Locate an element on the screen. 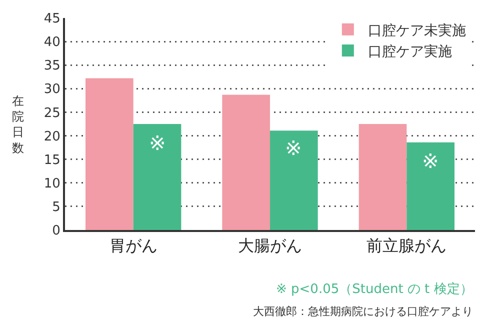 This screenshot has width=480, height=325. y-tick-label: 40 is located at coordinates (52, 42).